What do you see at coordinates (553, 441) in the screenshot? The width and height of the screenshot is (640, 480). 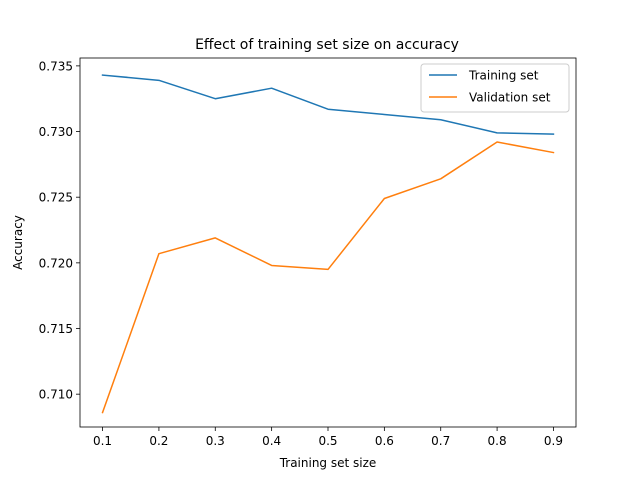 I see `x-tick-label: 0.9` at bounding box center [553, 441].